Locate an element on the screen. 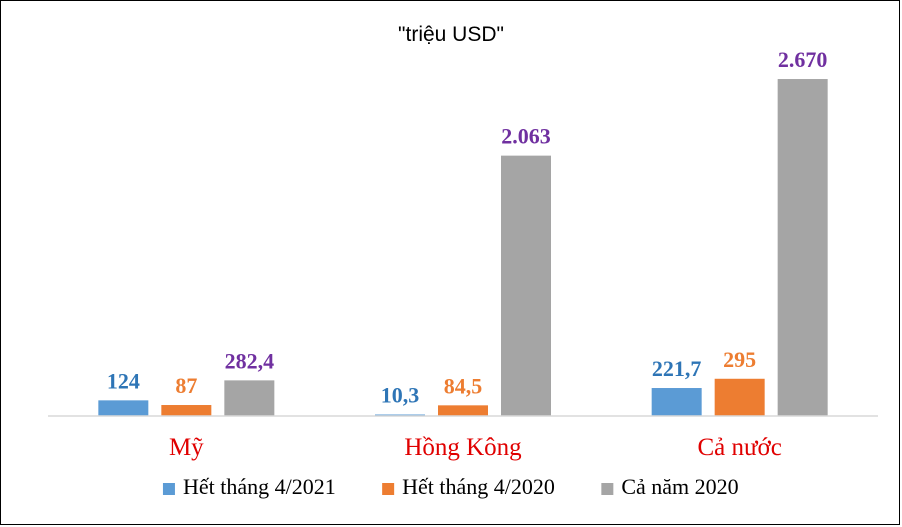 This screenshot has height=527, width=902. legend-label: Hết tháng 4/2020 is located at coordinates (478, 486).